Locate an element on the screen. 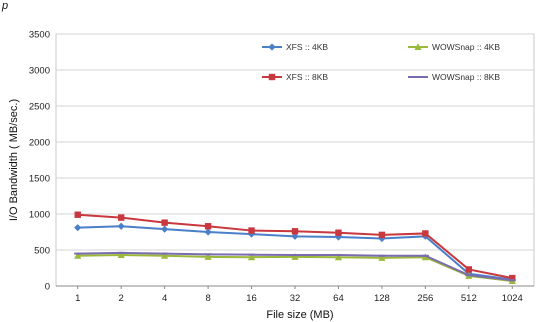  x-tick-label-32: 32 is located at coordinates (295, 298).